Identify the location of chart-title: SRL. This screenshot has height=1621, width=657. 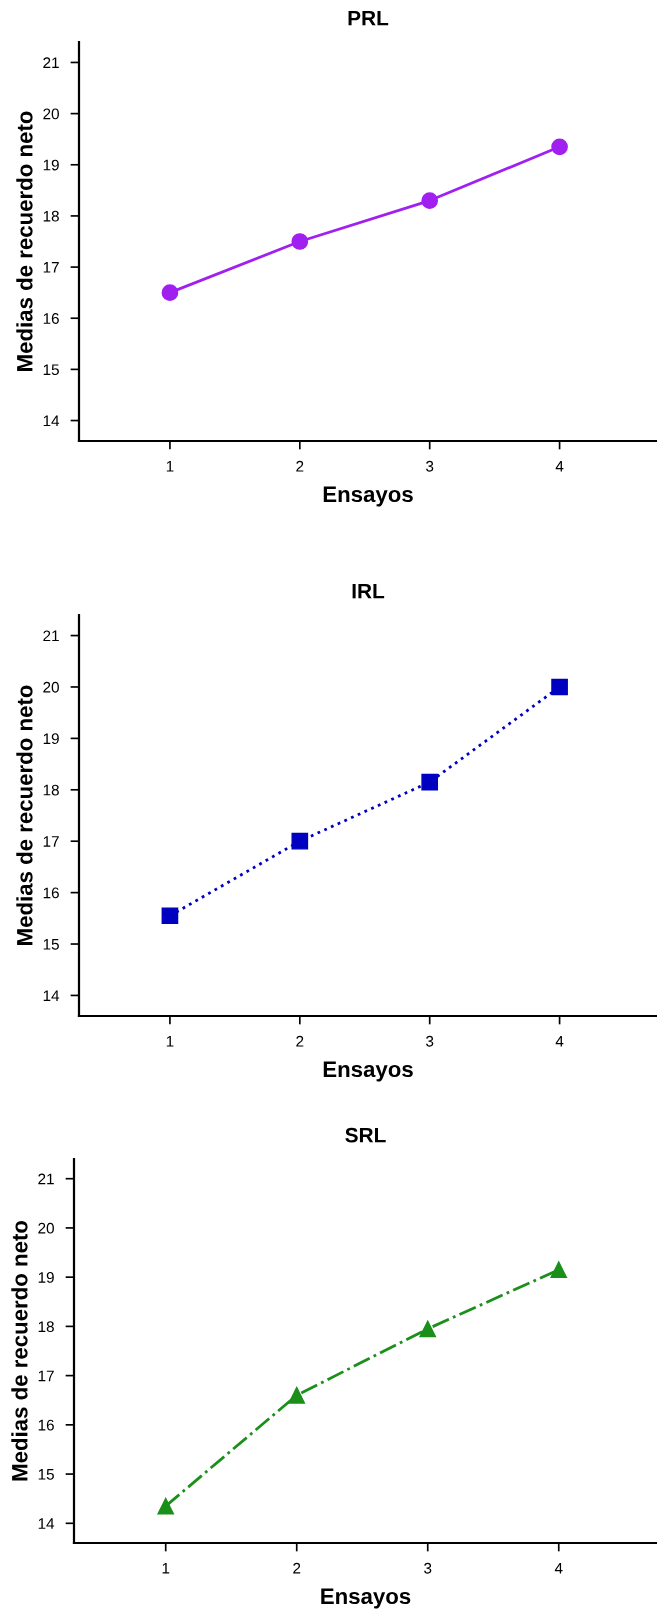
(365, 1135).